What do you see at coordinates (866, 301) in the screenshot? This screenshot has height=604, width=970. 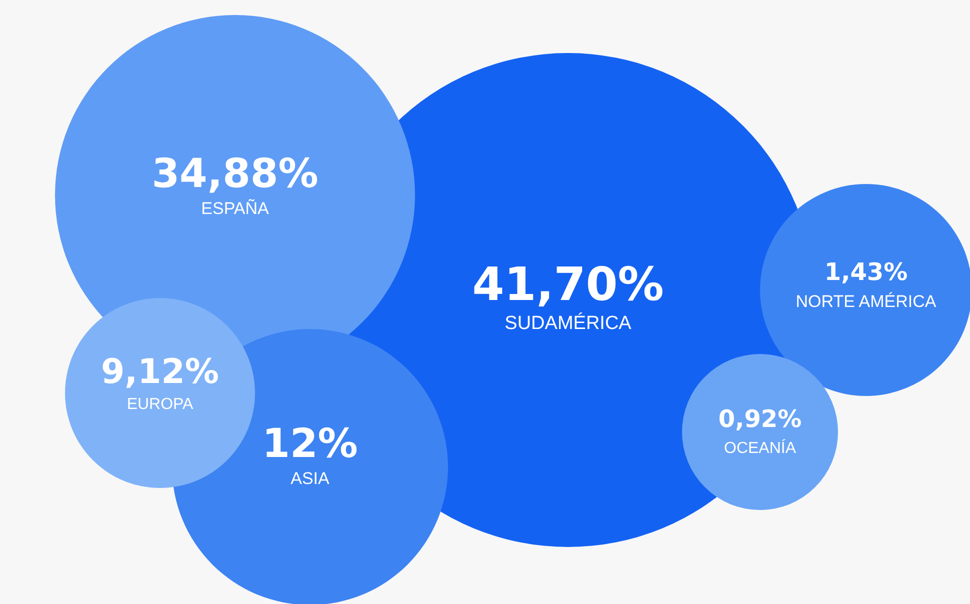 I see `category-label: NORTE AMÉRICA` at bounding box center [866, 301].